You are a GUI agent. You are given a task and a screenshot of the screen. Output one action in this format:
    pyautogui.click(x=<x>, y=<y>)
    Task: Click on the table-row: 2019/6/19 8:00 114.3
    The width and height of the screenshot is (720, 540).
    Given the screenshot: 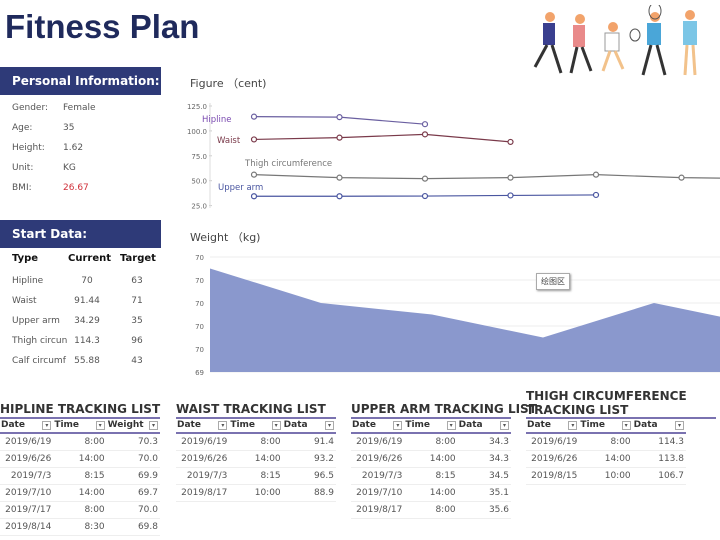 What is the action you would take?
    pyautogui.click(x=606, y=442)
    